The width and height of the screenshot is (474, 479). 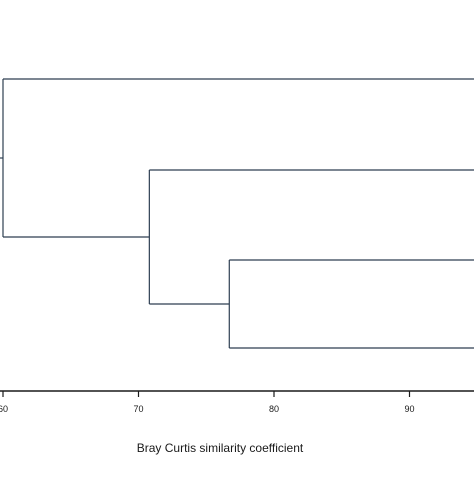 I want to click on x-axis-ticks: 60 70 80 90, so click(x=207, y=402).